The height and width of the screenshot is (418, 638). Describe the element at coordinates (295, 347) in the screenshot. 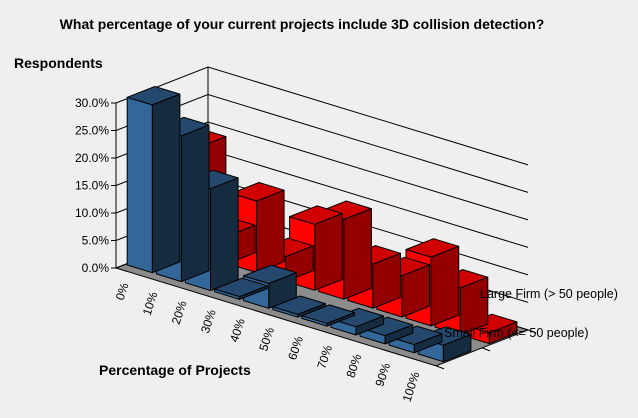

I see `x-tick-label: 60%` at that location.